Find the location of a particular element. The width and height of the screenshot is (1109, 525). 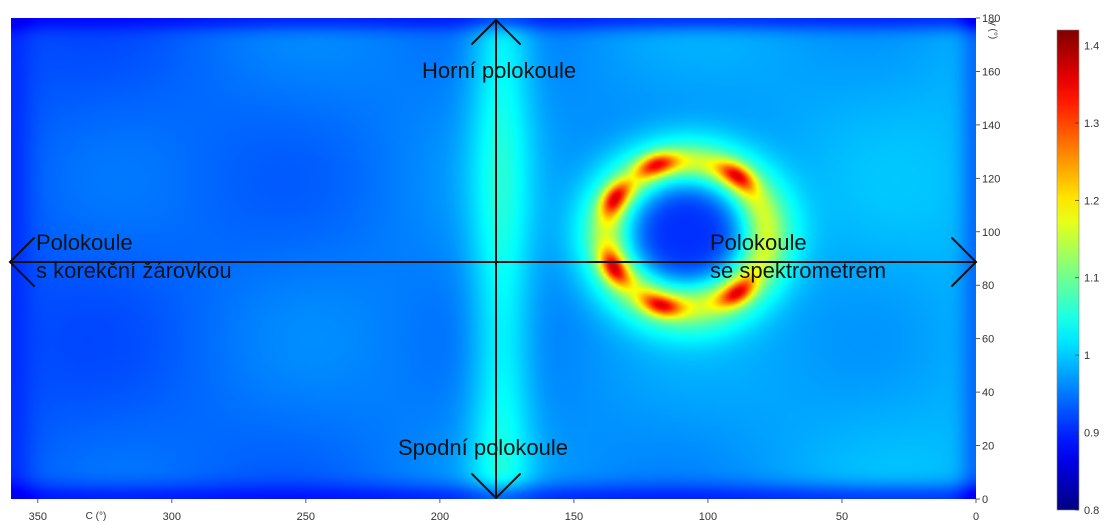

y-tick-label: 0 is located at coordinates (985, 500).